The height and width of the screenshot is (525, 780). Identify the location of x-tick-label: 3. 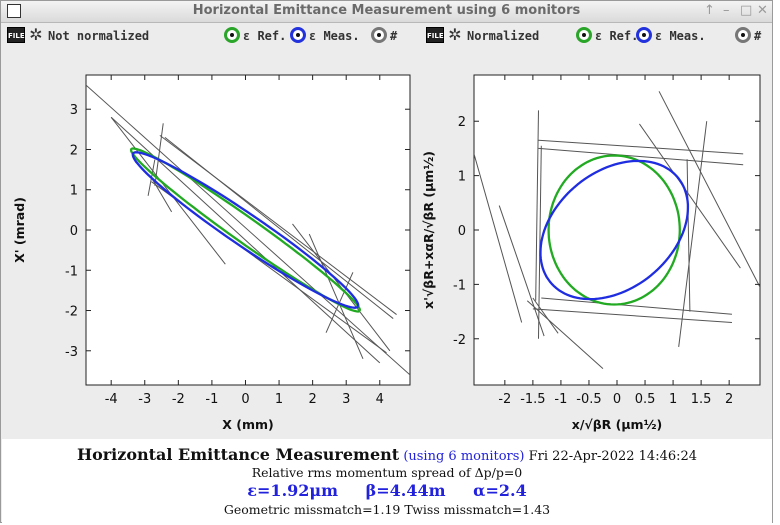
(346, 399).